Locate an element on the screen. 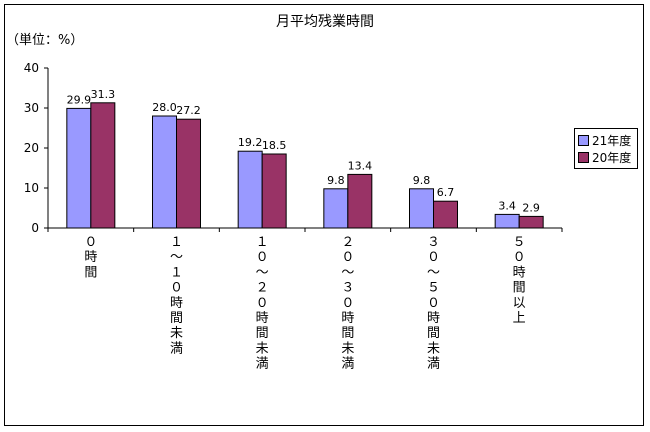 The height and width of the screenshot is (432, 650). y-tick-label: 20 is located at coordinates (31, 148).